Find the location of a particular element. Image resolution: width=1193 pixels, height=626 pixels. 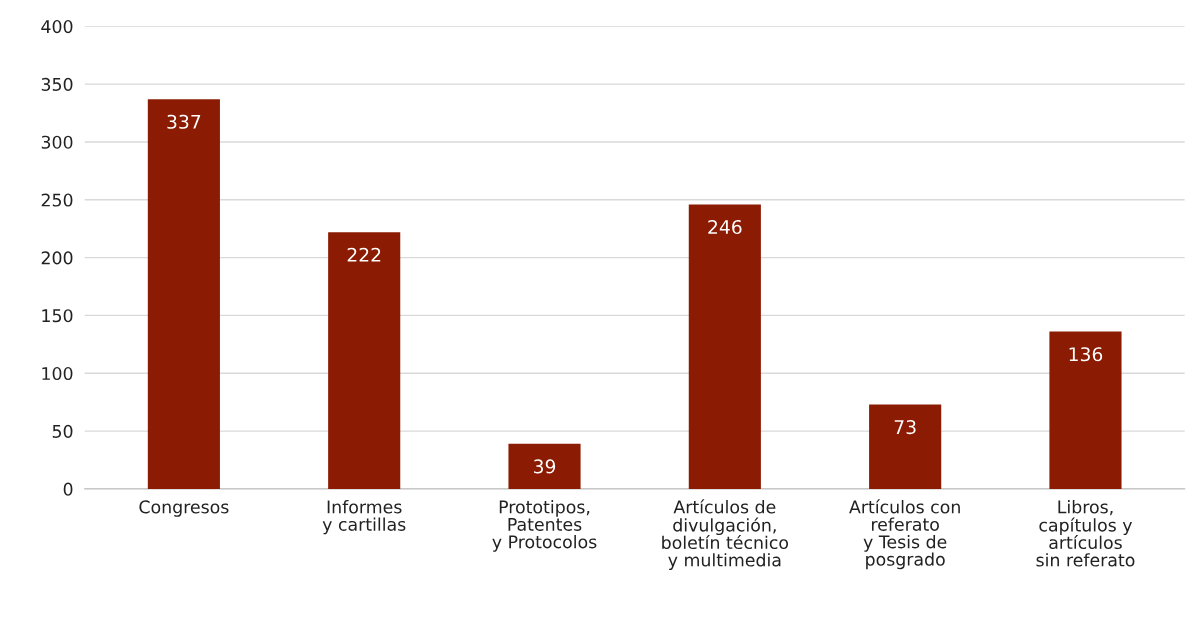

x-tick-label: Prototipos, Patentes y Protocolos is located at coordinates (544, 526).